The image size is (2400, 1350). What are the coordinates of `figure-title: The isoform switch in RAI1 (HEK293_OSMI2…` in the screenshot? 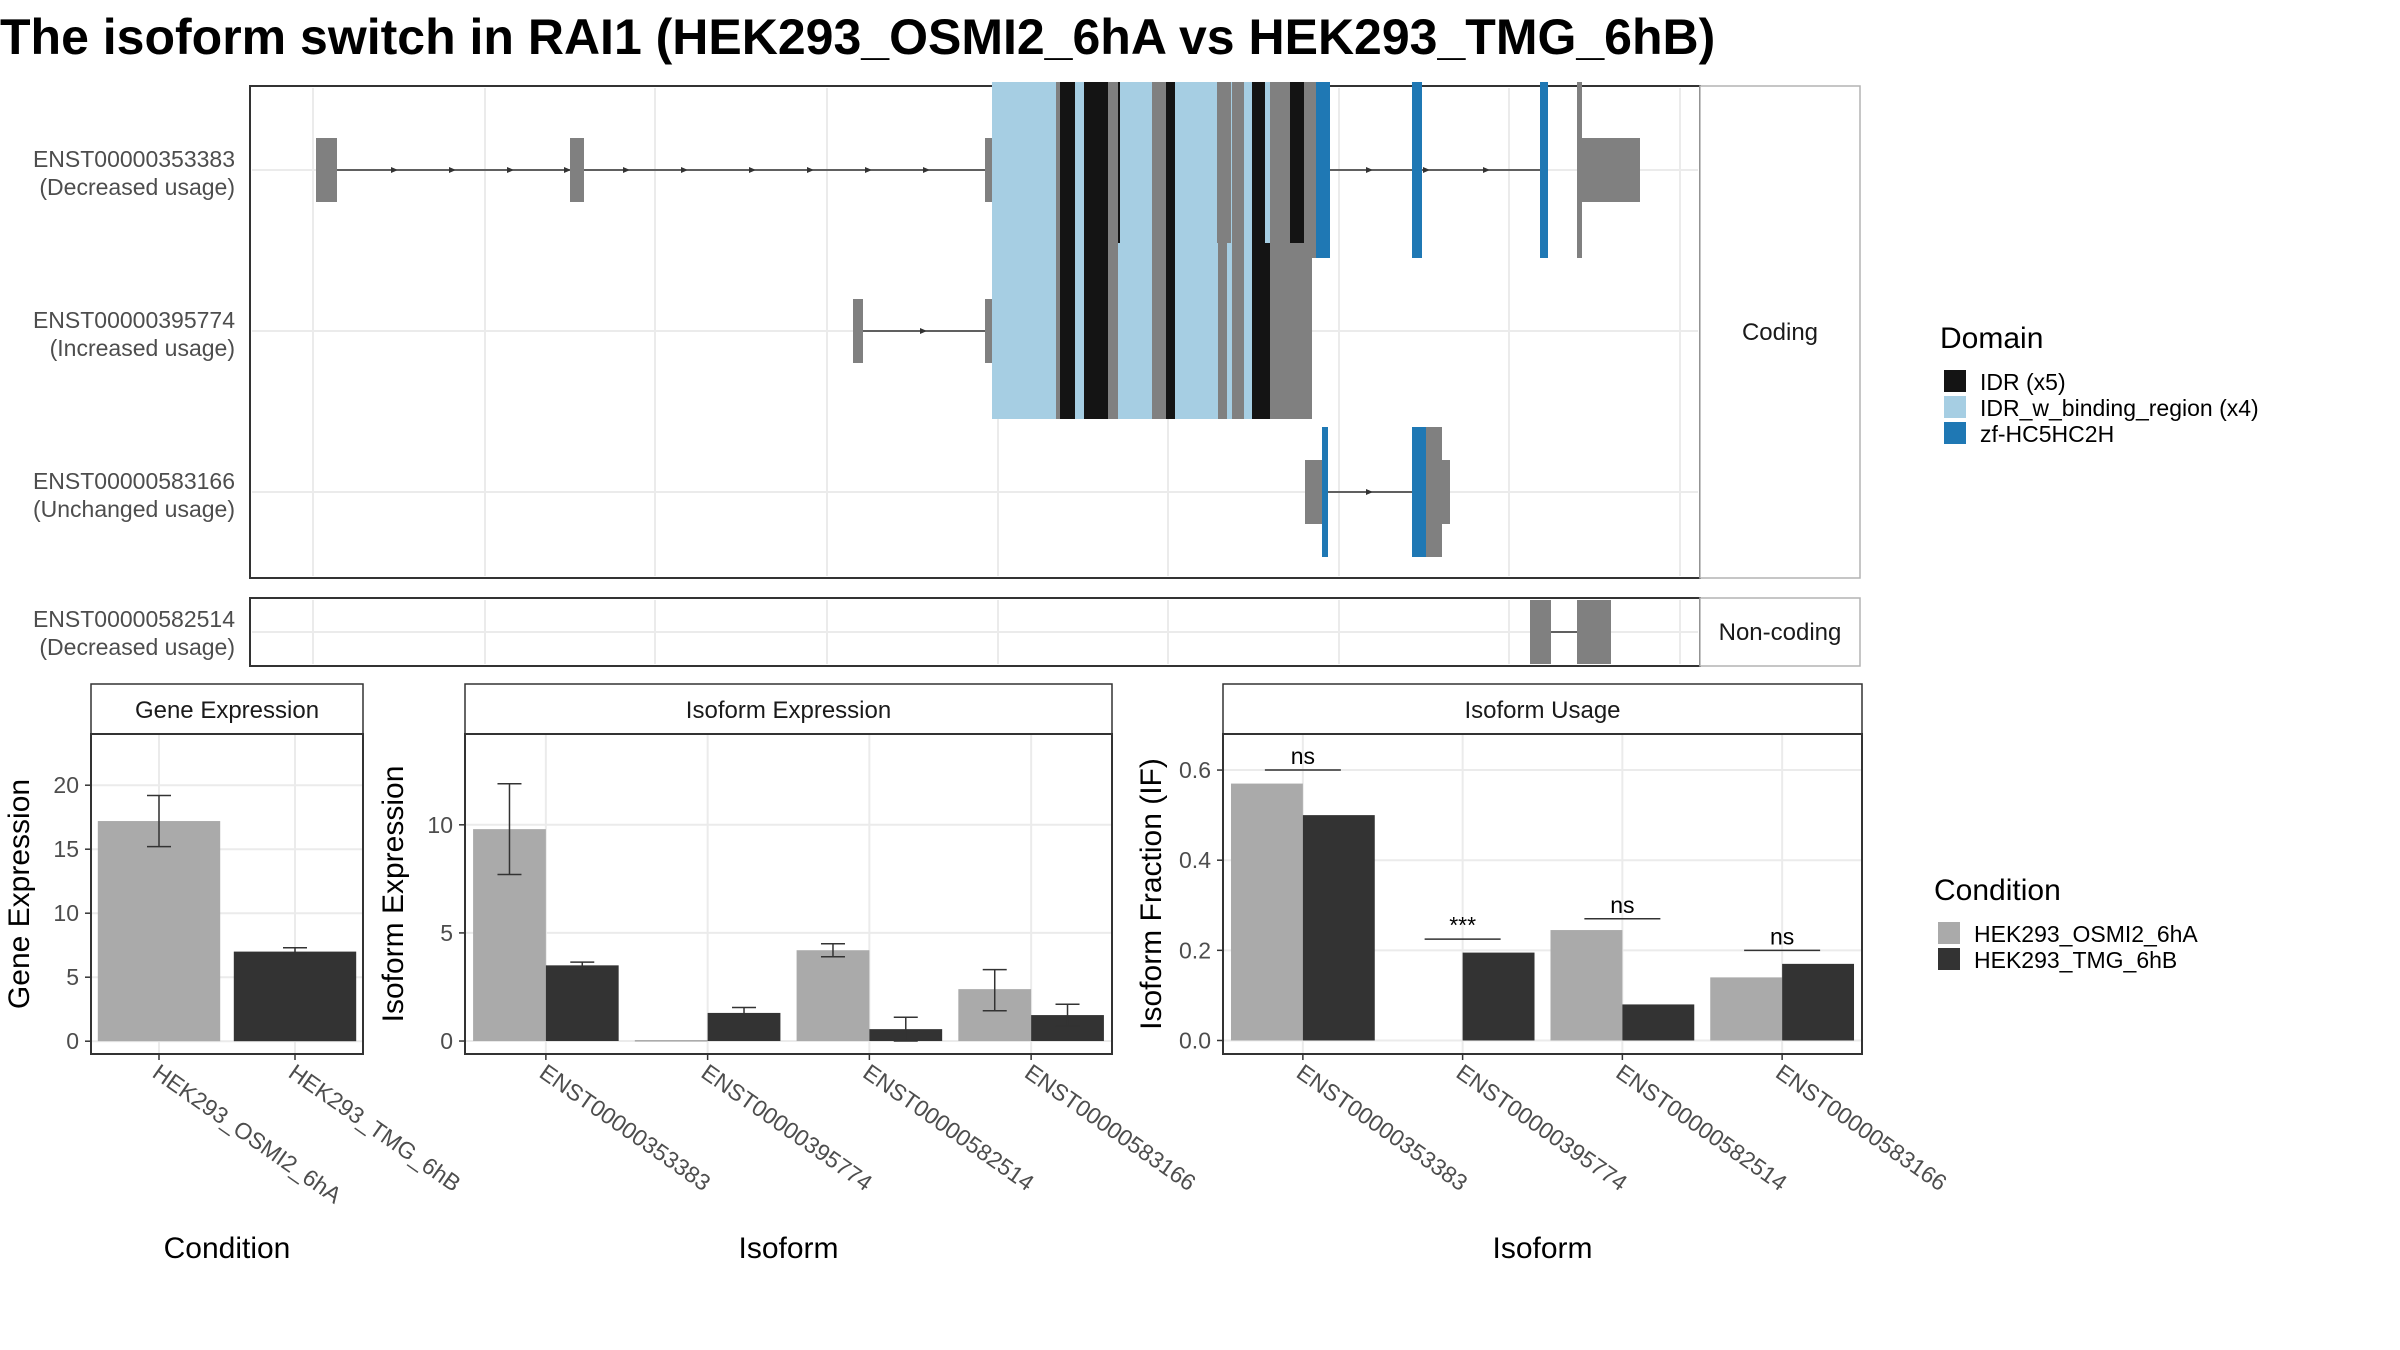 It's located at (857, 37).